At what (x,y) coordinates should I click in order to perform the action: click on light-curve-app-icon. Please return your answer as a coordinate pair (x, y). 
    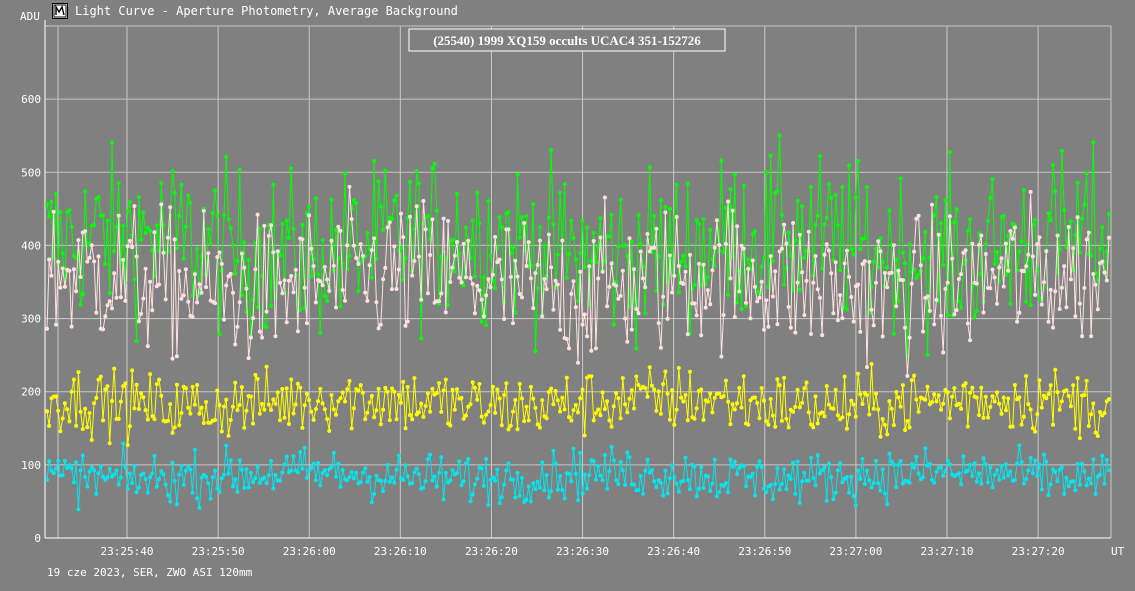
    Looking at the image, I should click on (60, 11).